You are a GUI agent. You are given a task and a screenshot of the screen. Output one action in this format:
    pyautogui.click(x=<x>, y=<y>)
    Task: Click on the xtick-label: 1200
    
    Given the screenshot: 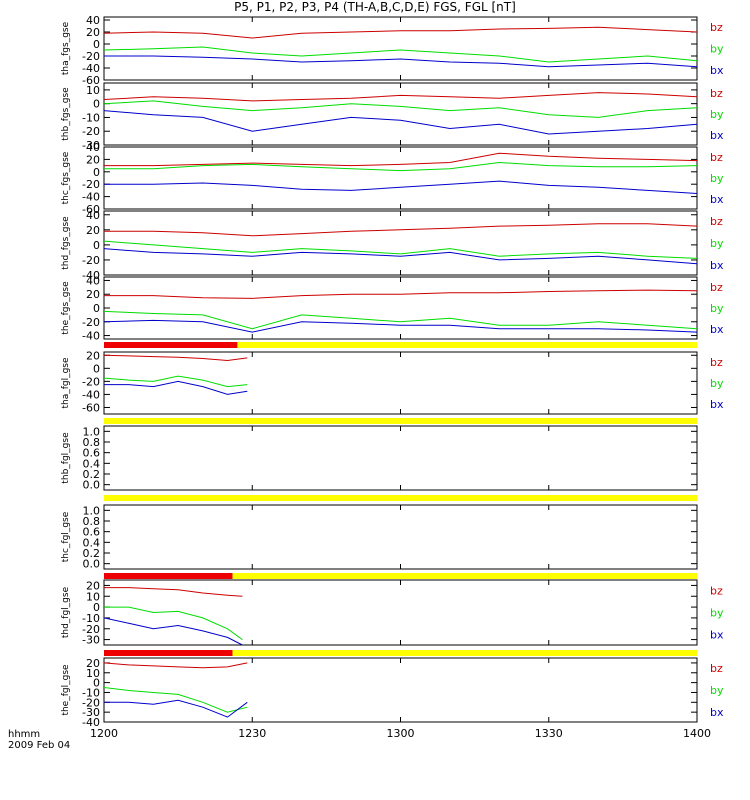 What is the action you would take?
    pyautogui.click(x=104, y=733)
    